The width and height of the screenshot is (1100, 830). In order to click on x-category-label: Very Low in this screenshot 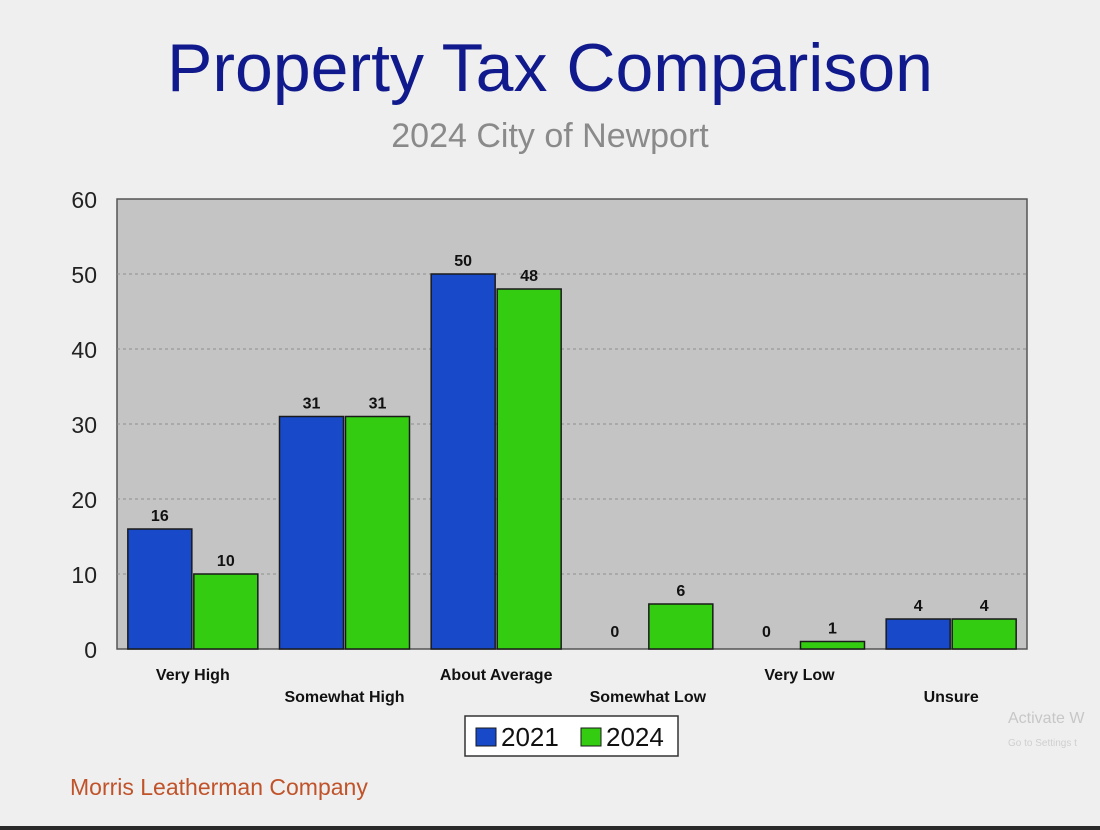, I will do `click(799, 675)`.